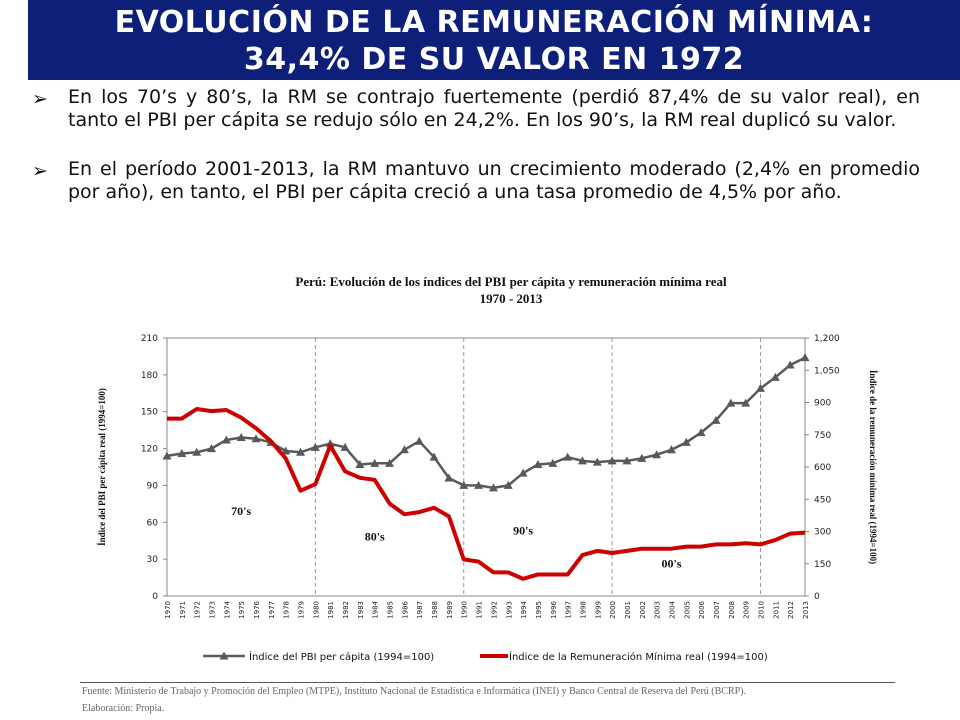  I want to click on x-tick-label: 1982, so click(346, 610).